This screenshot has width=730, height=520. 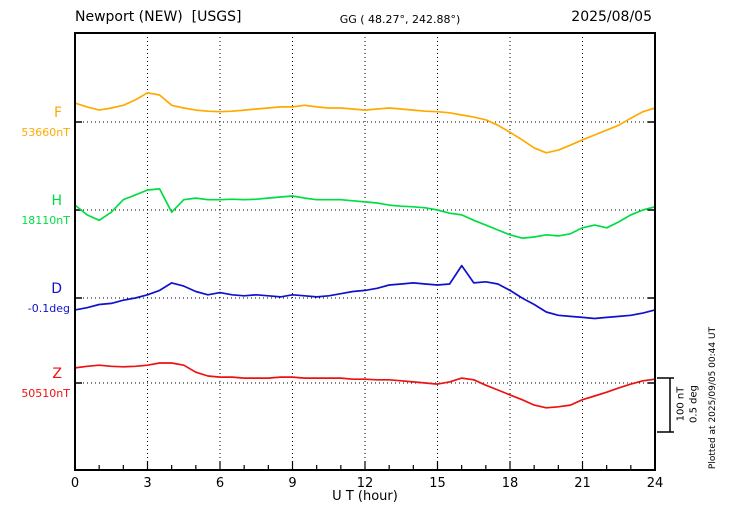 What do you see at coordinates (45, 220) in the screenshot?
I see `channel-h-baseline-value: 18110nT` at bounding box center [45, 220].